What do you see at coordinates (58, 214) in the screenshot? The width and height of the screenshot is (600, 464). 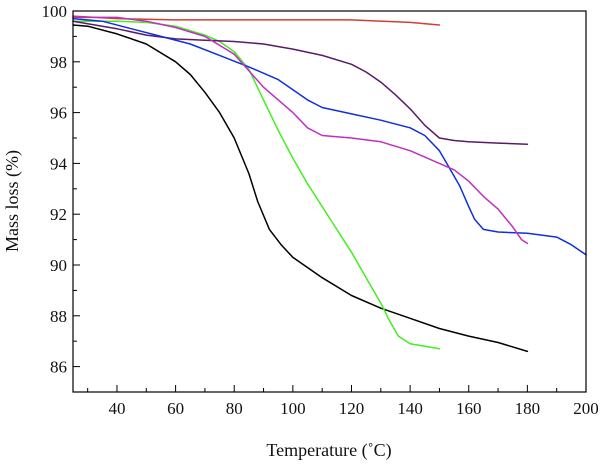 I see `y-tick-label: 92` at bounding box center [58, 214].